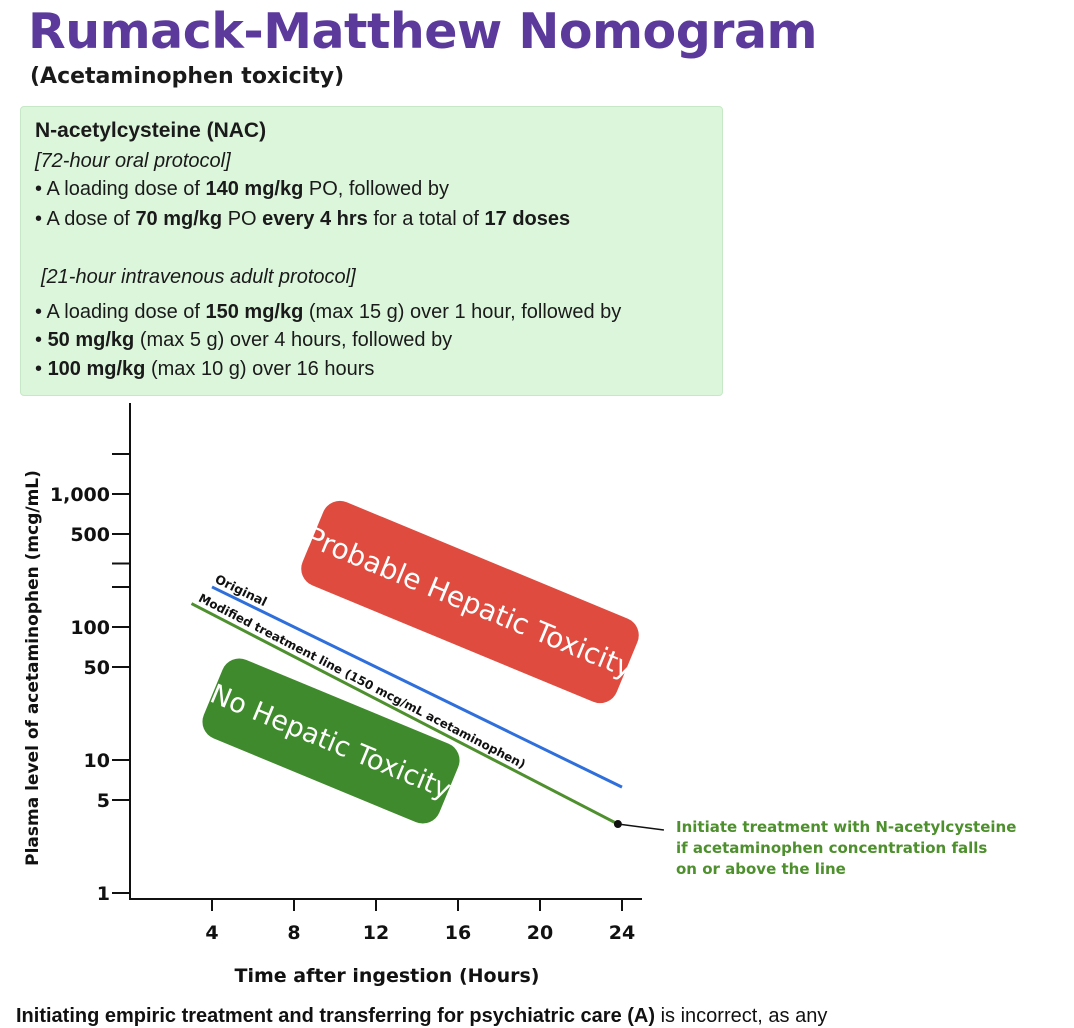 This screenshot has width=1074, height=1028. What do you see at coordinates (33, 668) in the screenshot?
I see `y-axis-label: Plasma level of acetaminophen (mcg/mL)` at bounding box center [33, 668].